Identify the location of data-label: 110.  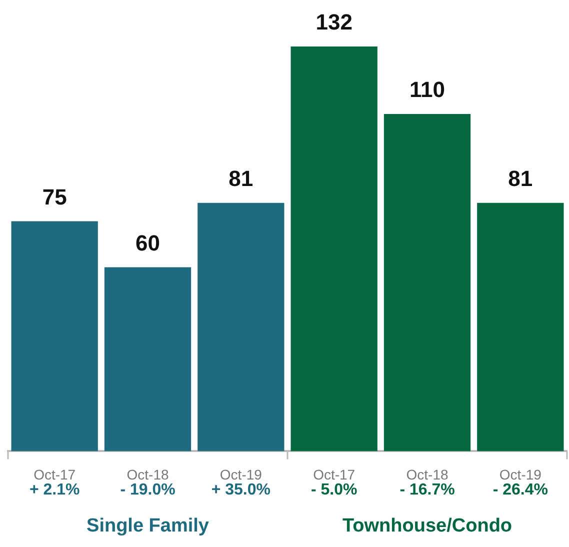
(427, 89).